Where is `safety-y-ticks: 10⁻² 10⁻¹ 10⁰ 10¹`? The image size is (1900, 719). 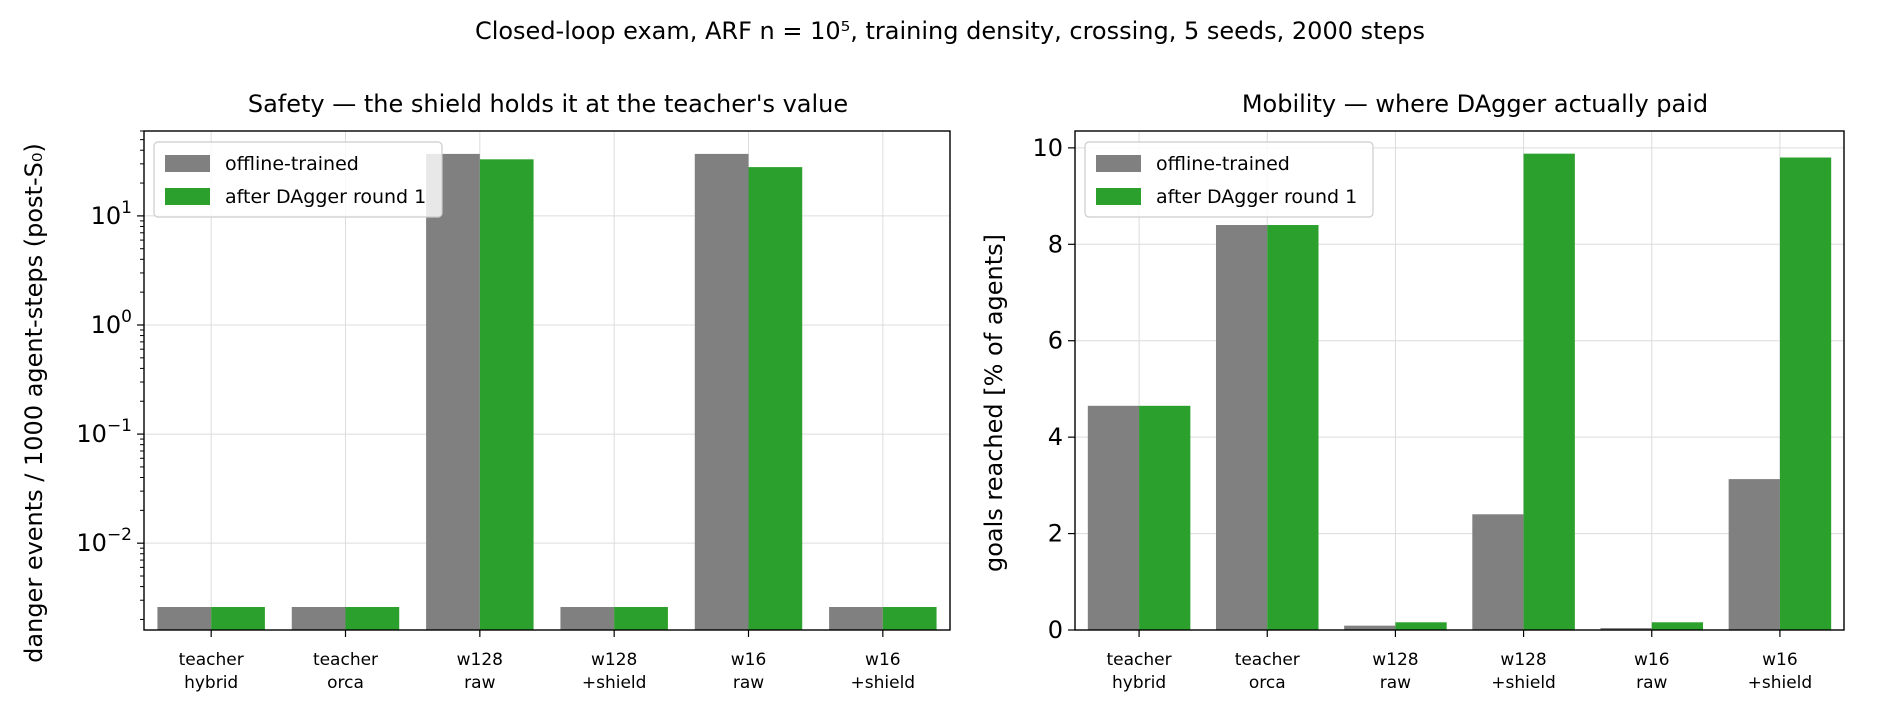 safety-y-ticks: 10⁻² 10⁻¹ 10⁰ 10¹ is located at coordinates (110, 375).